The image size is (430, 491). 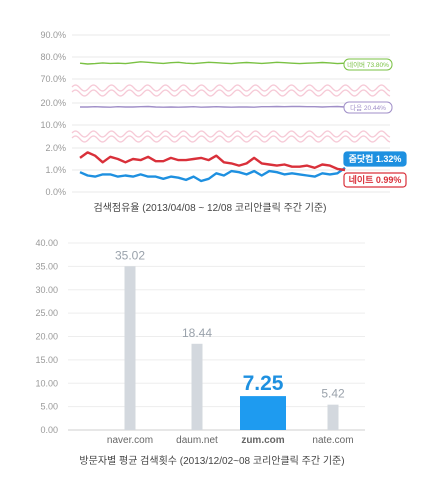 What do you see at coordinates (213, 106) in the screenshot?
I see `series-line-다음` at bounding box center [213, 106].